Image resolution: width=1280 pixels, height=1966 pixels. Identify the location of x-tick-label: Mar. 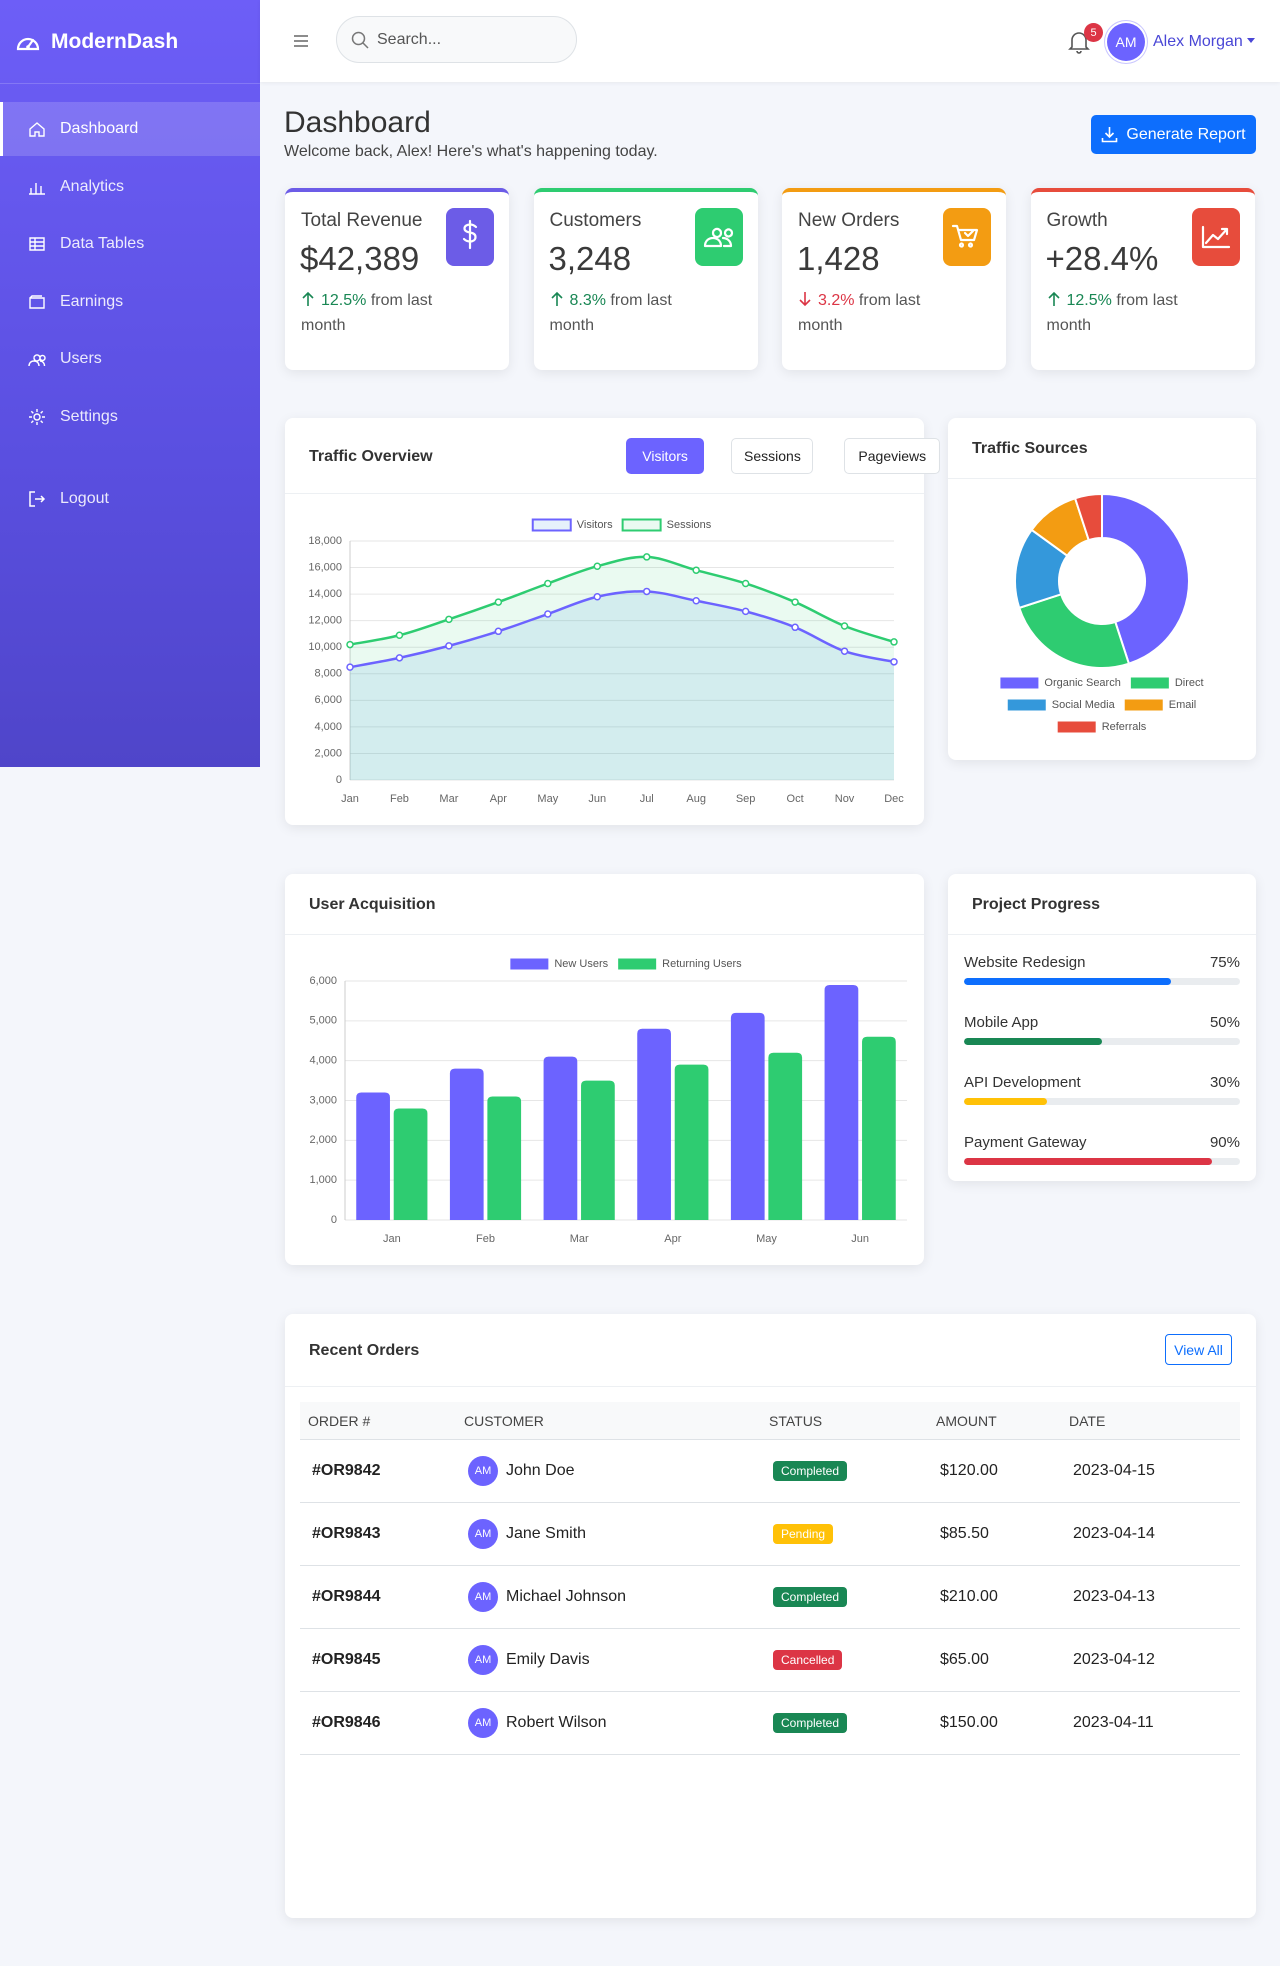
(579, 1239).